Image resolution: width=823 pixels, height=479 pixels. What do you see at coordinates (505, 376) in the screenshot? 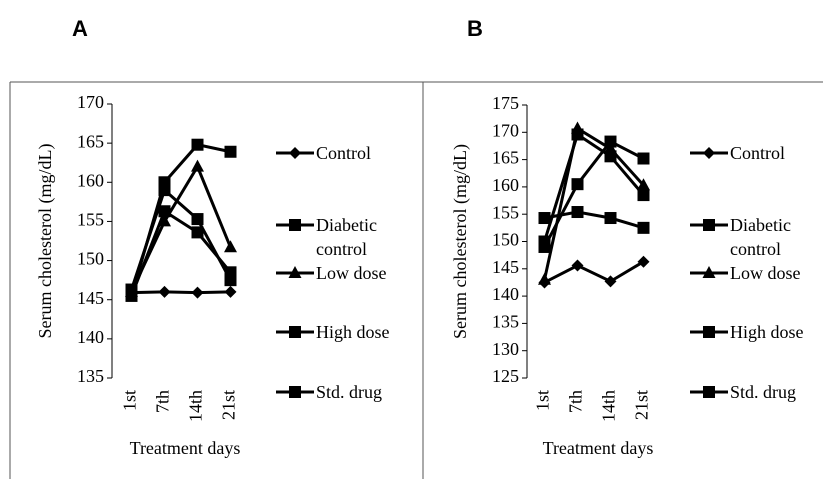
I see `y-tick-label: 125` at bounding box center [505, 376].